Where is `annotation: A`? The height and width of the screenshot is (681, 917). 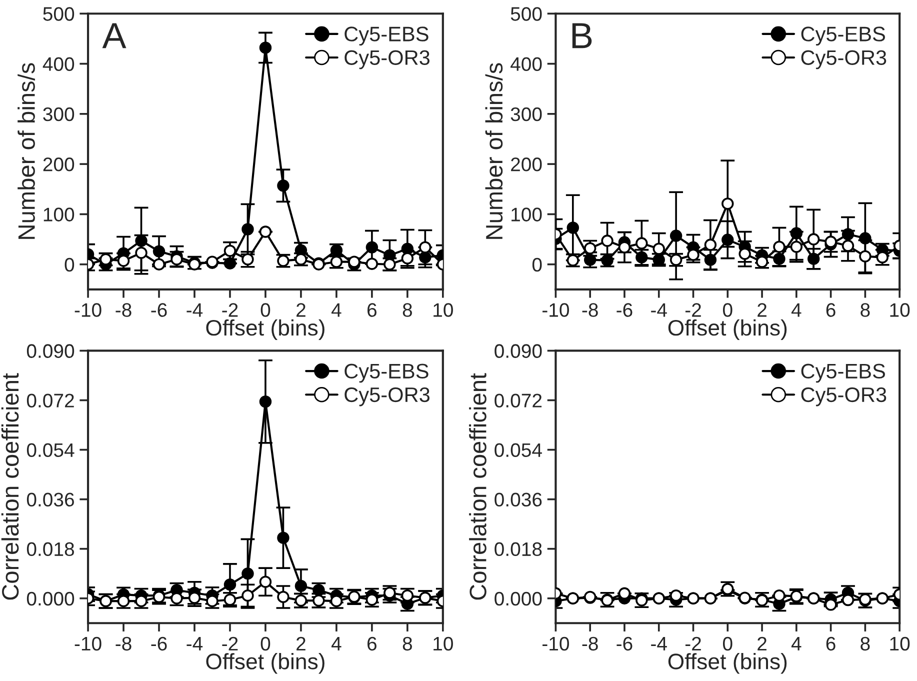
annotation: A is located at coordinates (114, 35).